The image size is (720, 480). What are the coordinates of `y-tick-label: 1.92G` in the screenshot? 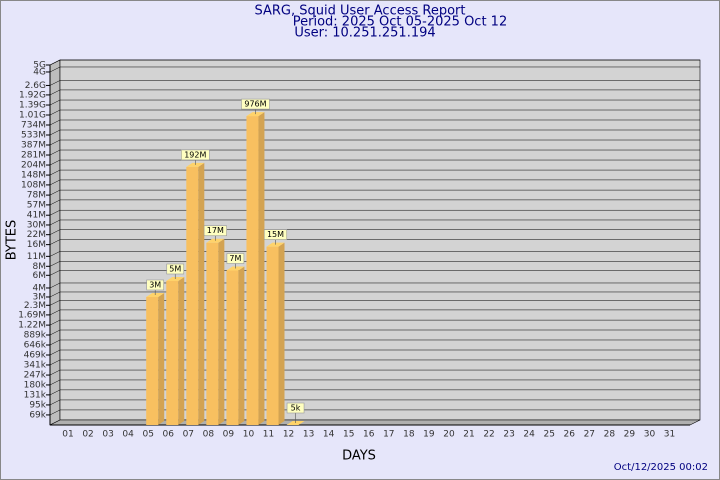 It's located at (32, 95).